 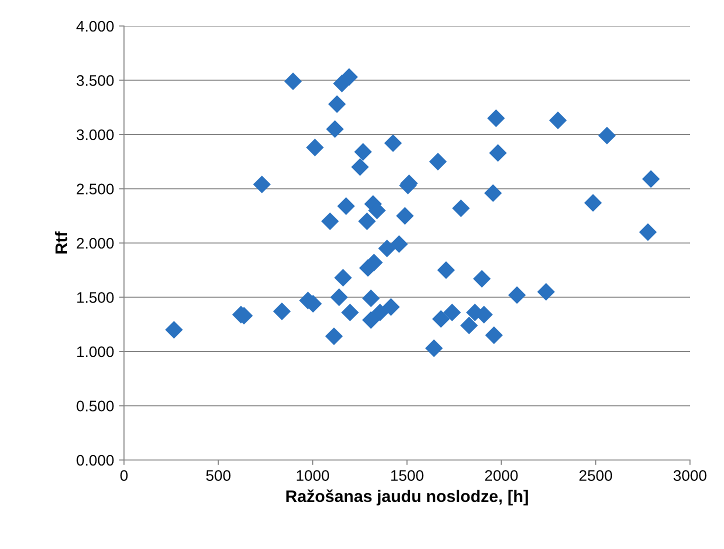 What do you see at coordinates (501, 475) in the screenshot?
I see `x-tick-label: 2000` at bounding box center [501, 475].